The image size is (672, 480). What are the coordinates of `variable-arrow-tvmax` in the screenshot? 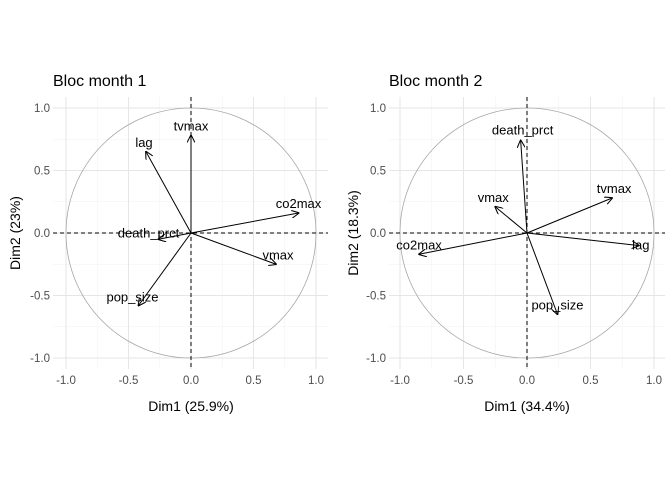 It's located at (569, 216).